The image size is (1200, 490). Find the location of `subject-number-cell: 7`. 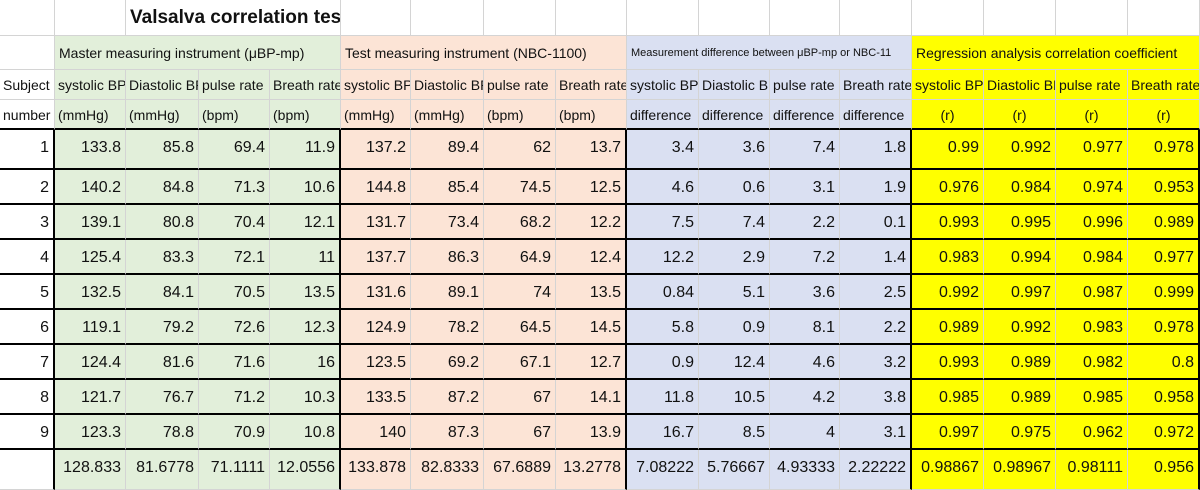

subject-number-cell: 7 is located at coordinates (27, 362).